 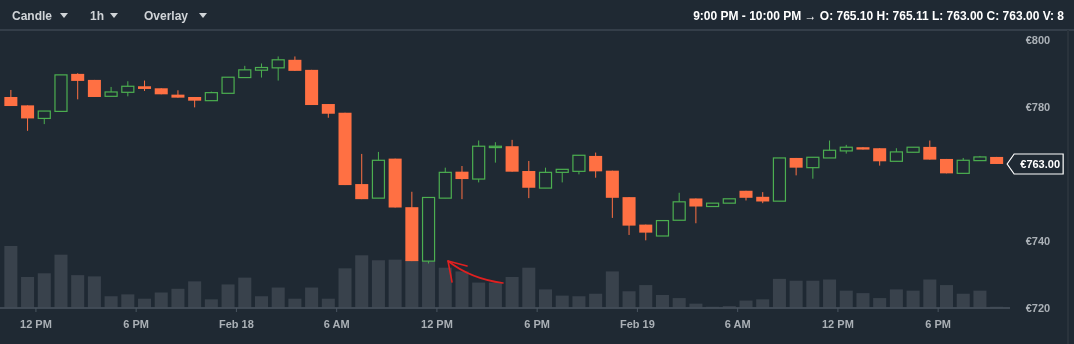 I want to click on y-tick-label: €780, so click(x=1038, y=107).